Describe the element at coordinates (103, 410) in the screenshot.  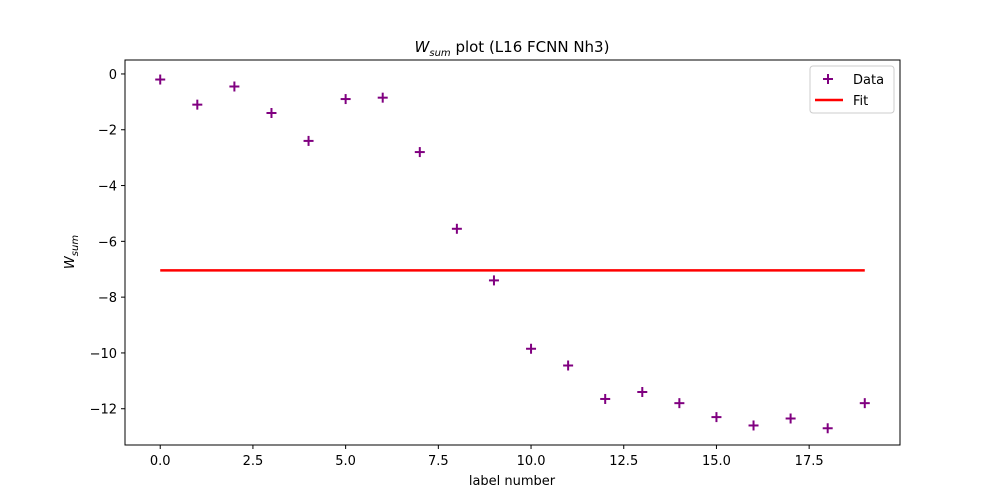
I see `y-tick-label: −12` at that location.